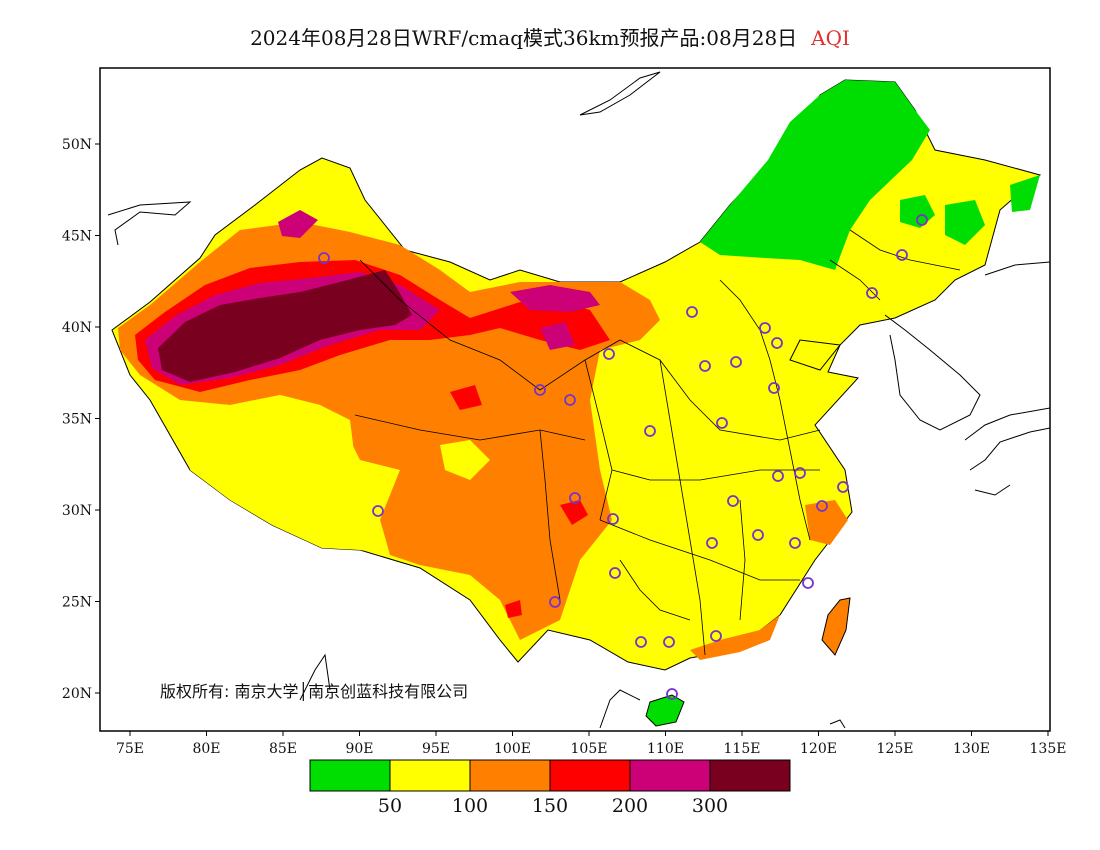  I want to click on y-tick-label: 20N, so click(77, 694).